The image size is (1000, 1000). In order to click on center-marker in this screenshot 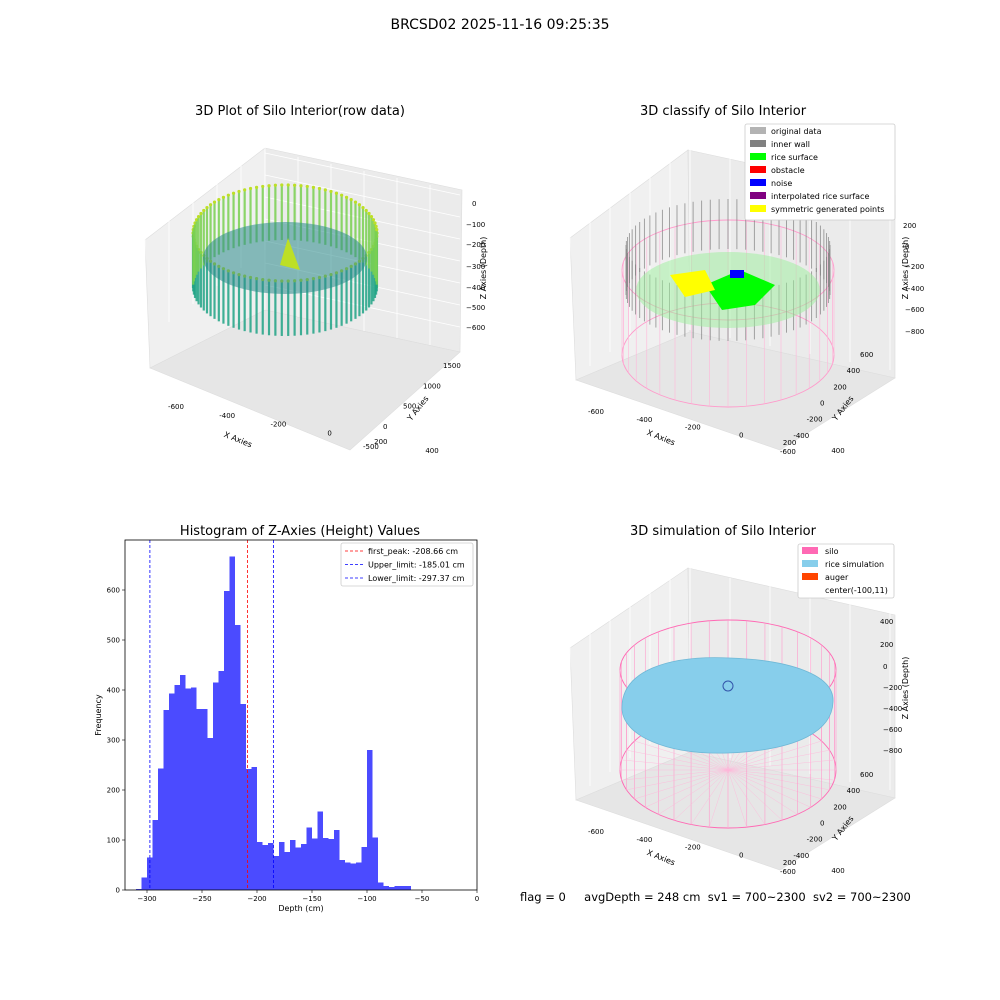, I will do `click(728, 686)`.